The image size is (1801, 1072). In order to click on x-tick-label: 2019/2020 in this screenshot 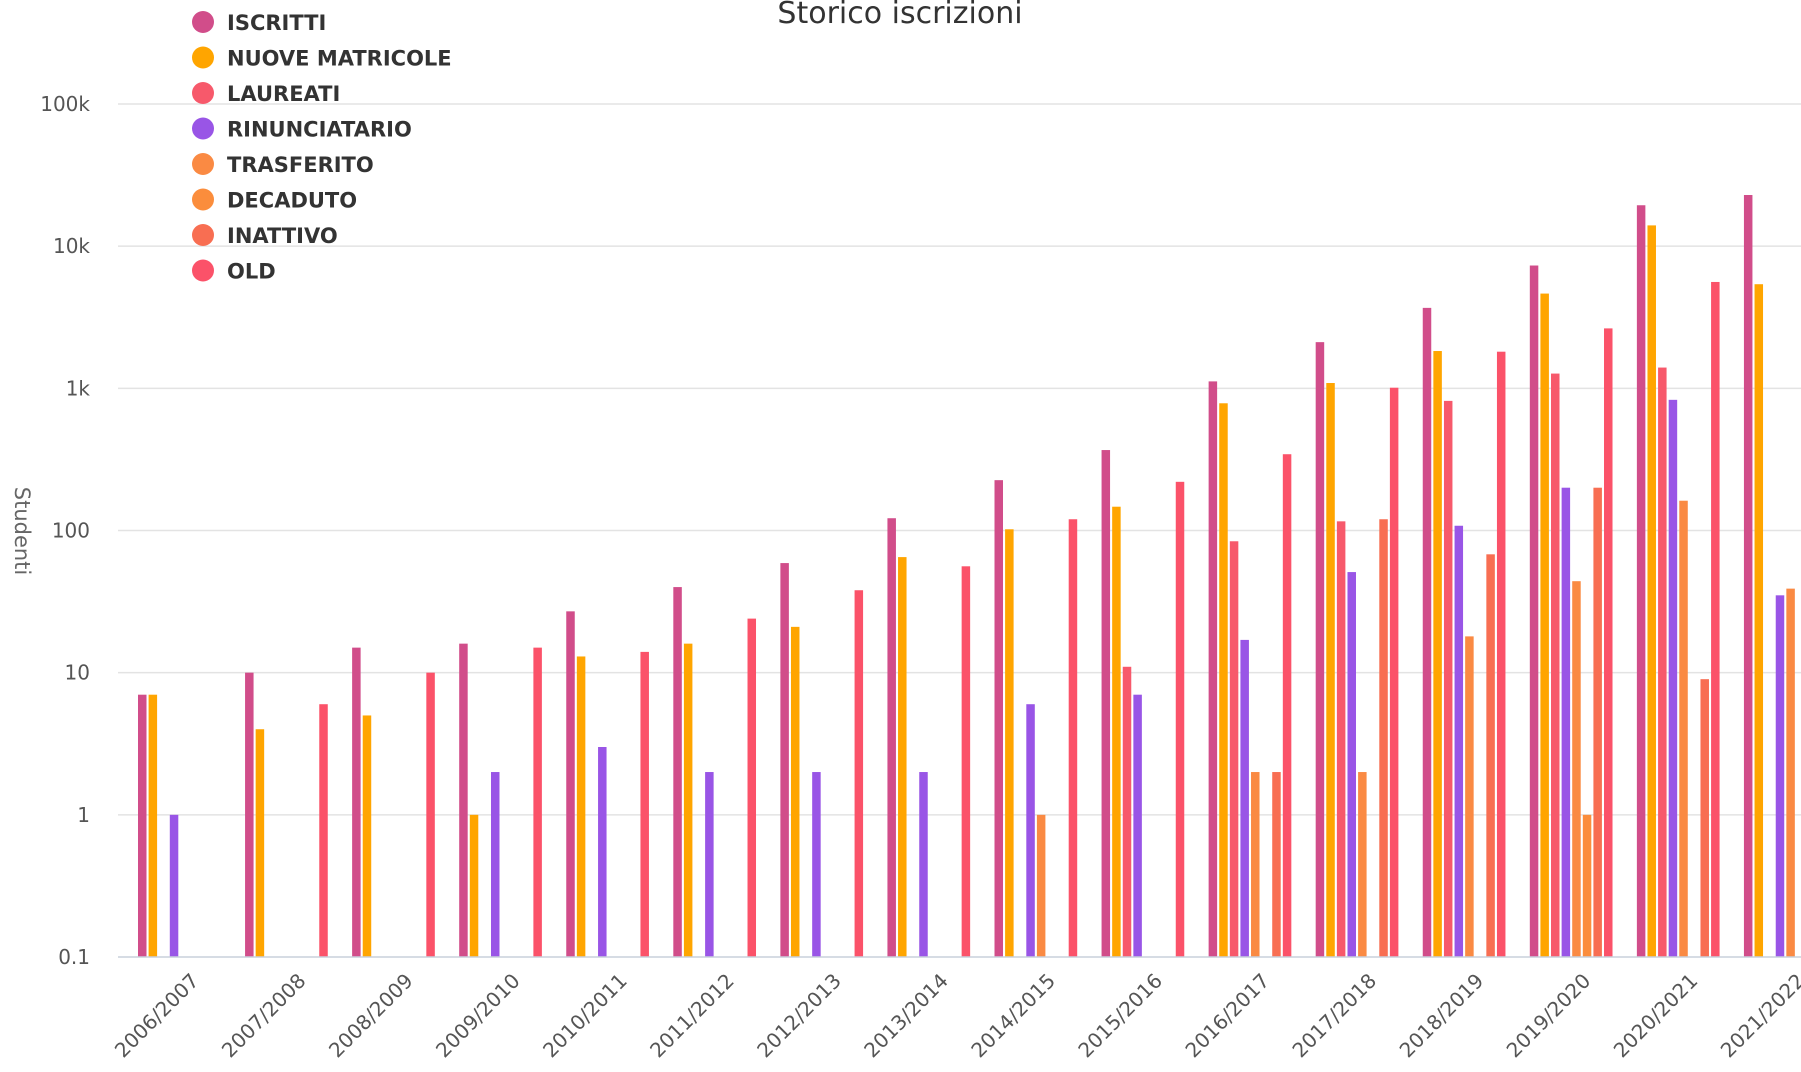, I will do `click(1549, 1016)`.